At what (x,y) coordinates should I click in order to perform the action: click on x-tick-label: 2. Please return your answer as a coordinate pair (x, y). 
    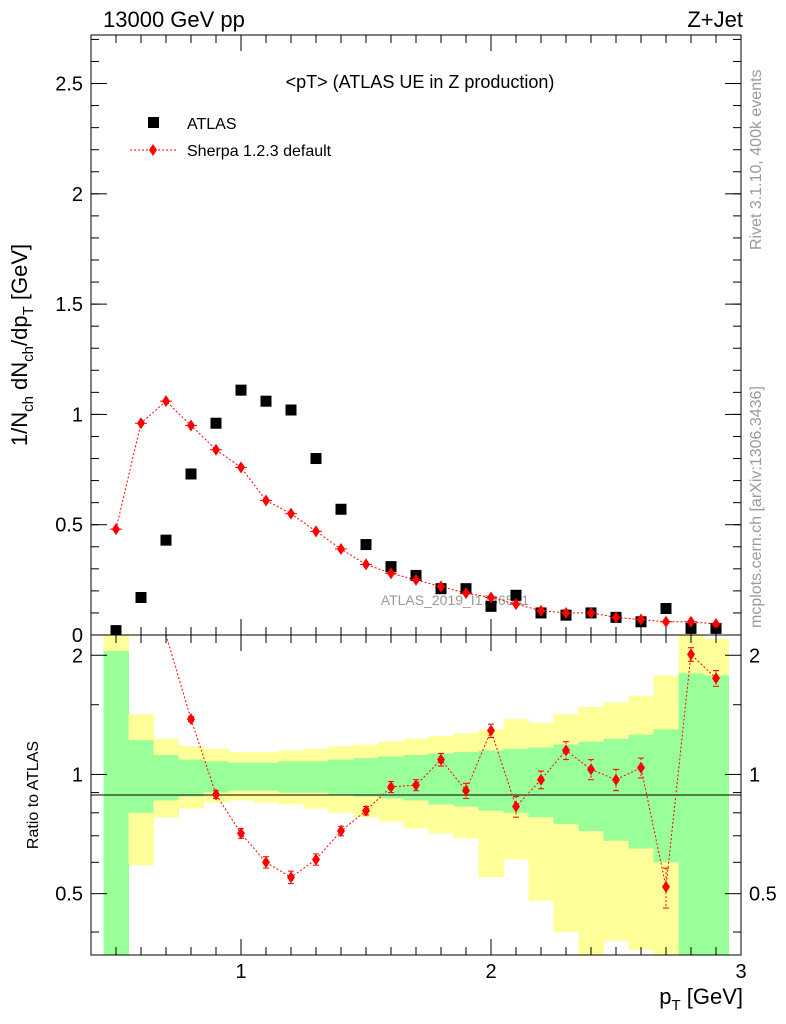
    Looking at the image, I should click on (490, 972).